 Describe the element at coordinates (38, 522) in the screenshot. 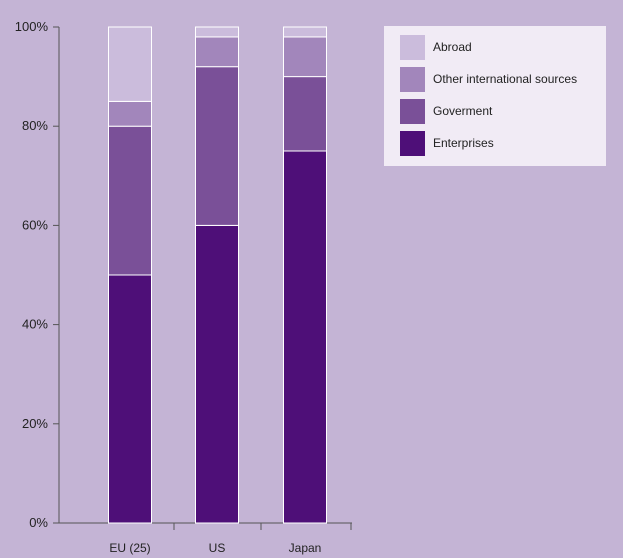

I see `y-tick-label: 0%` at that location.